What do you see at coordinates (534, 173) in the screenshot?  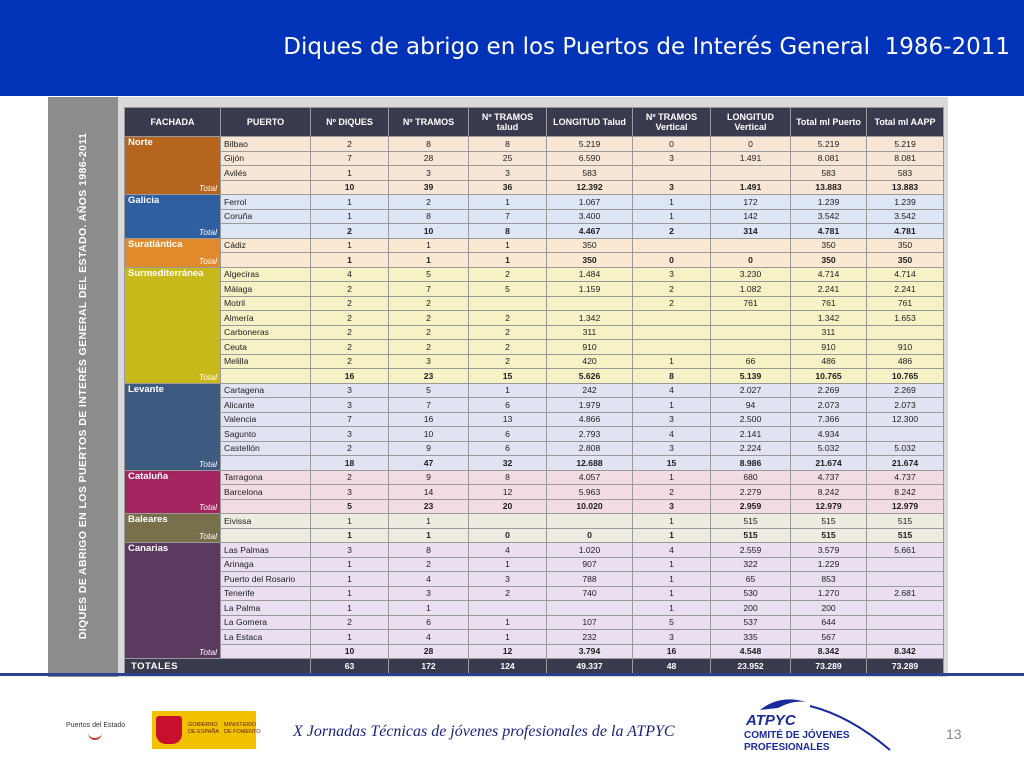 I see `table-row: Avilés 1 3 3 583 583 583` at bounding box center [534, 173].